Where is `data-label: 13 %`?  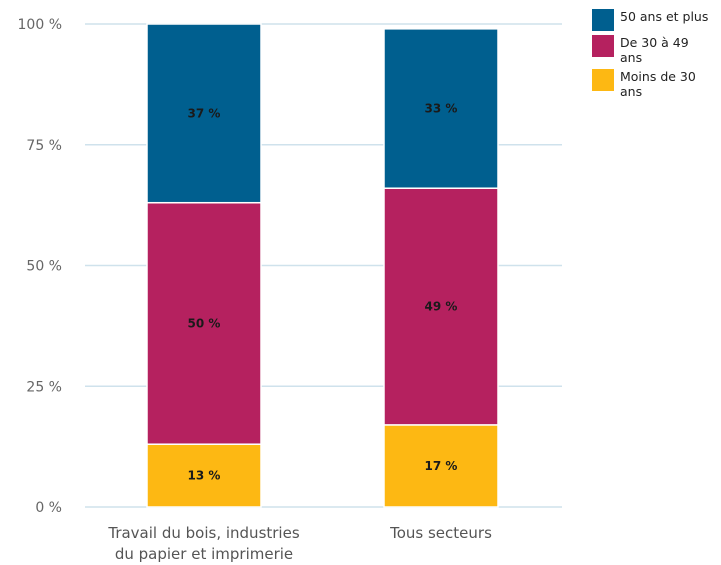
data-label: 13 % is located at coordinates (204, 476).